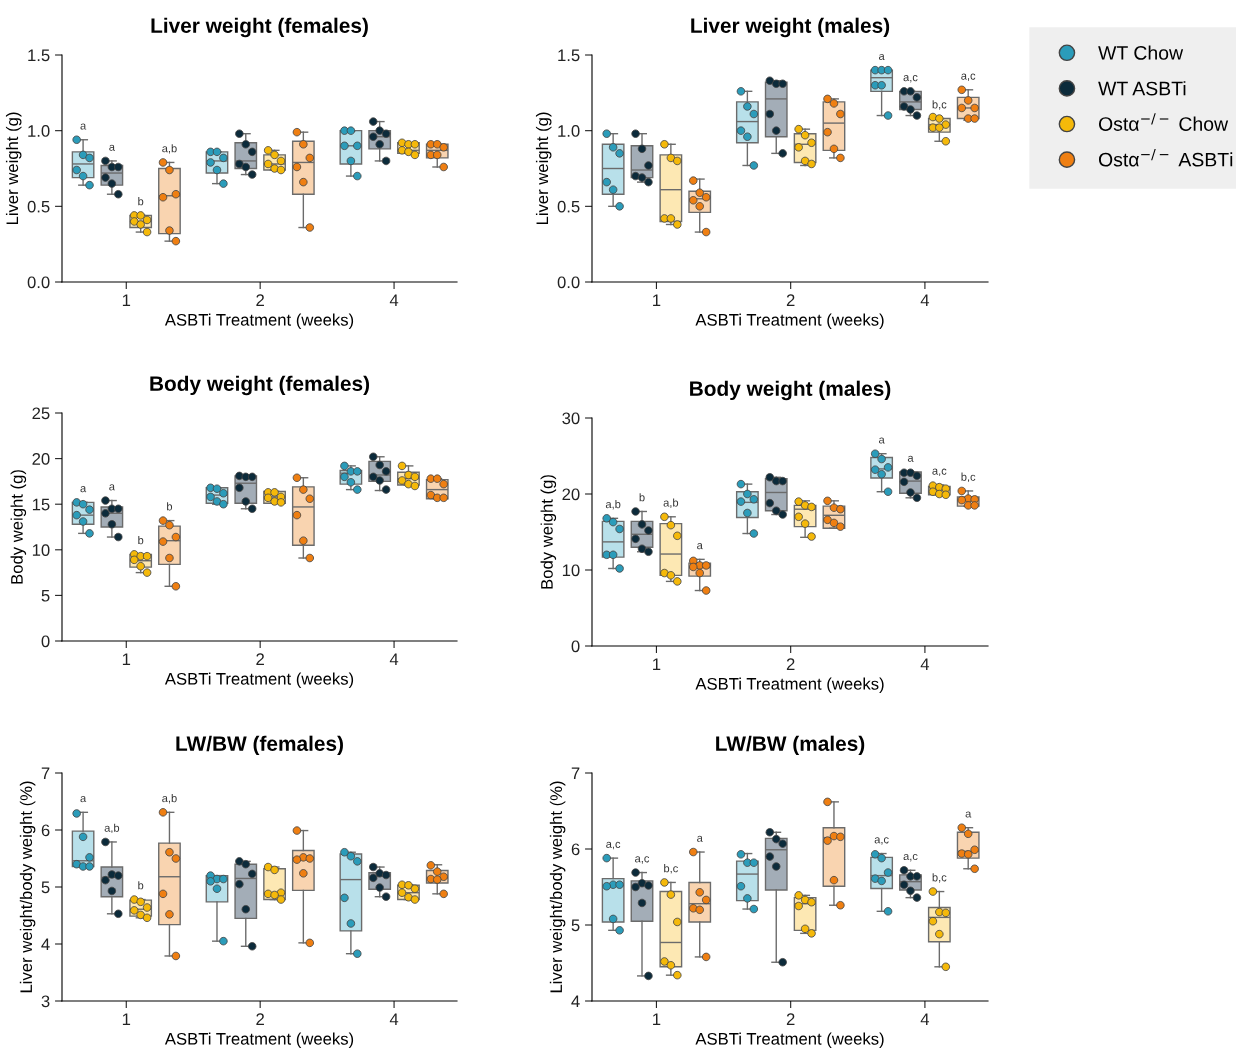 The width and height of the screenshot is (1236, 1050). Describe the element at coordinates (790, 390) in the screenshot. I see `chart-title: Body weight (males)` at that location.